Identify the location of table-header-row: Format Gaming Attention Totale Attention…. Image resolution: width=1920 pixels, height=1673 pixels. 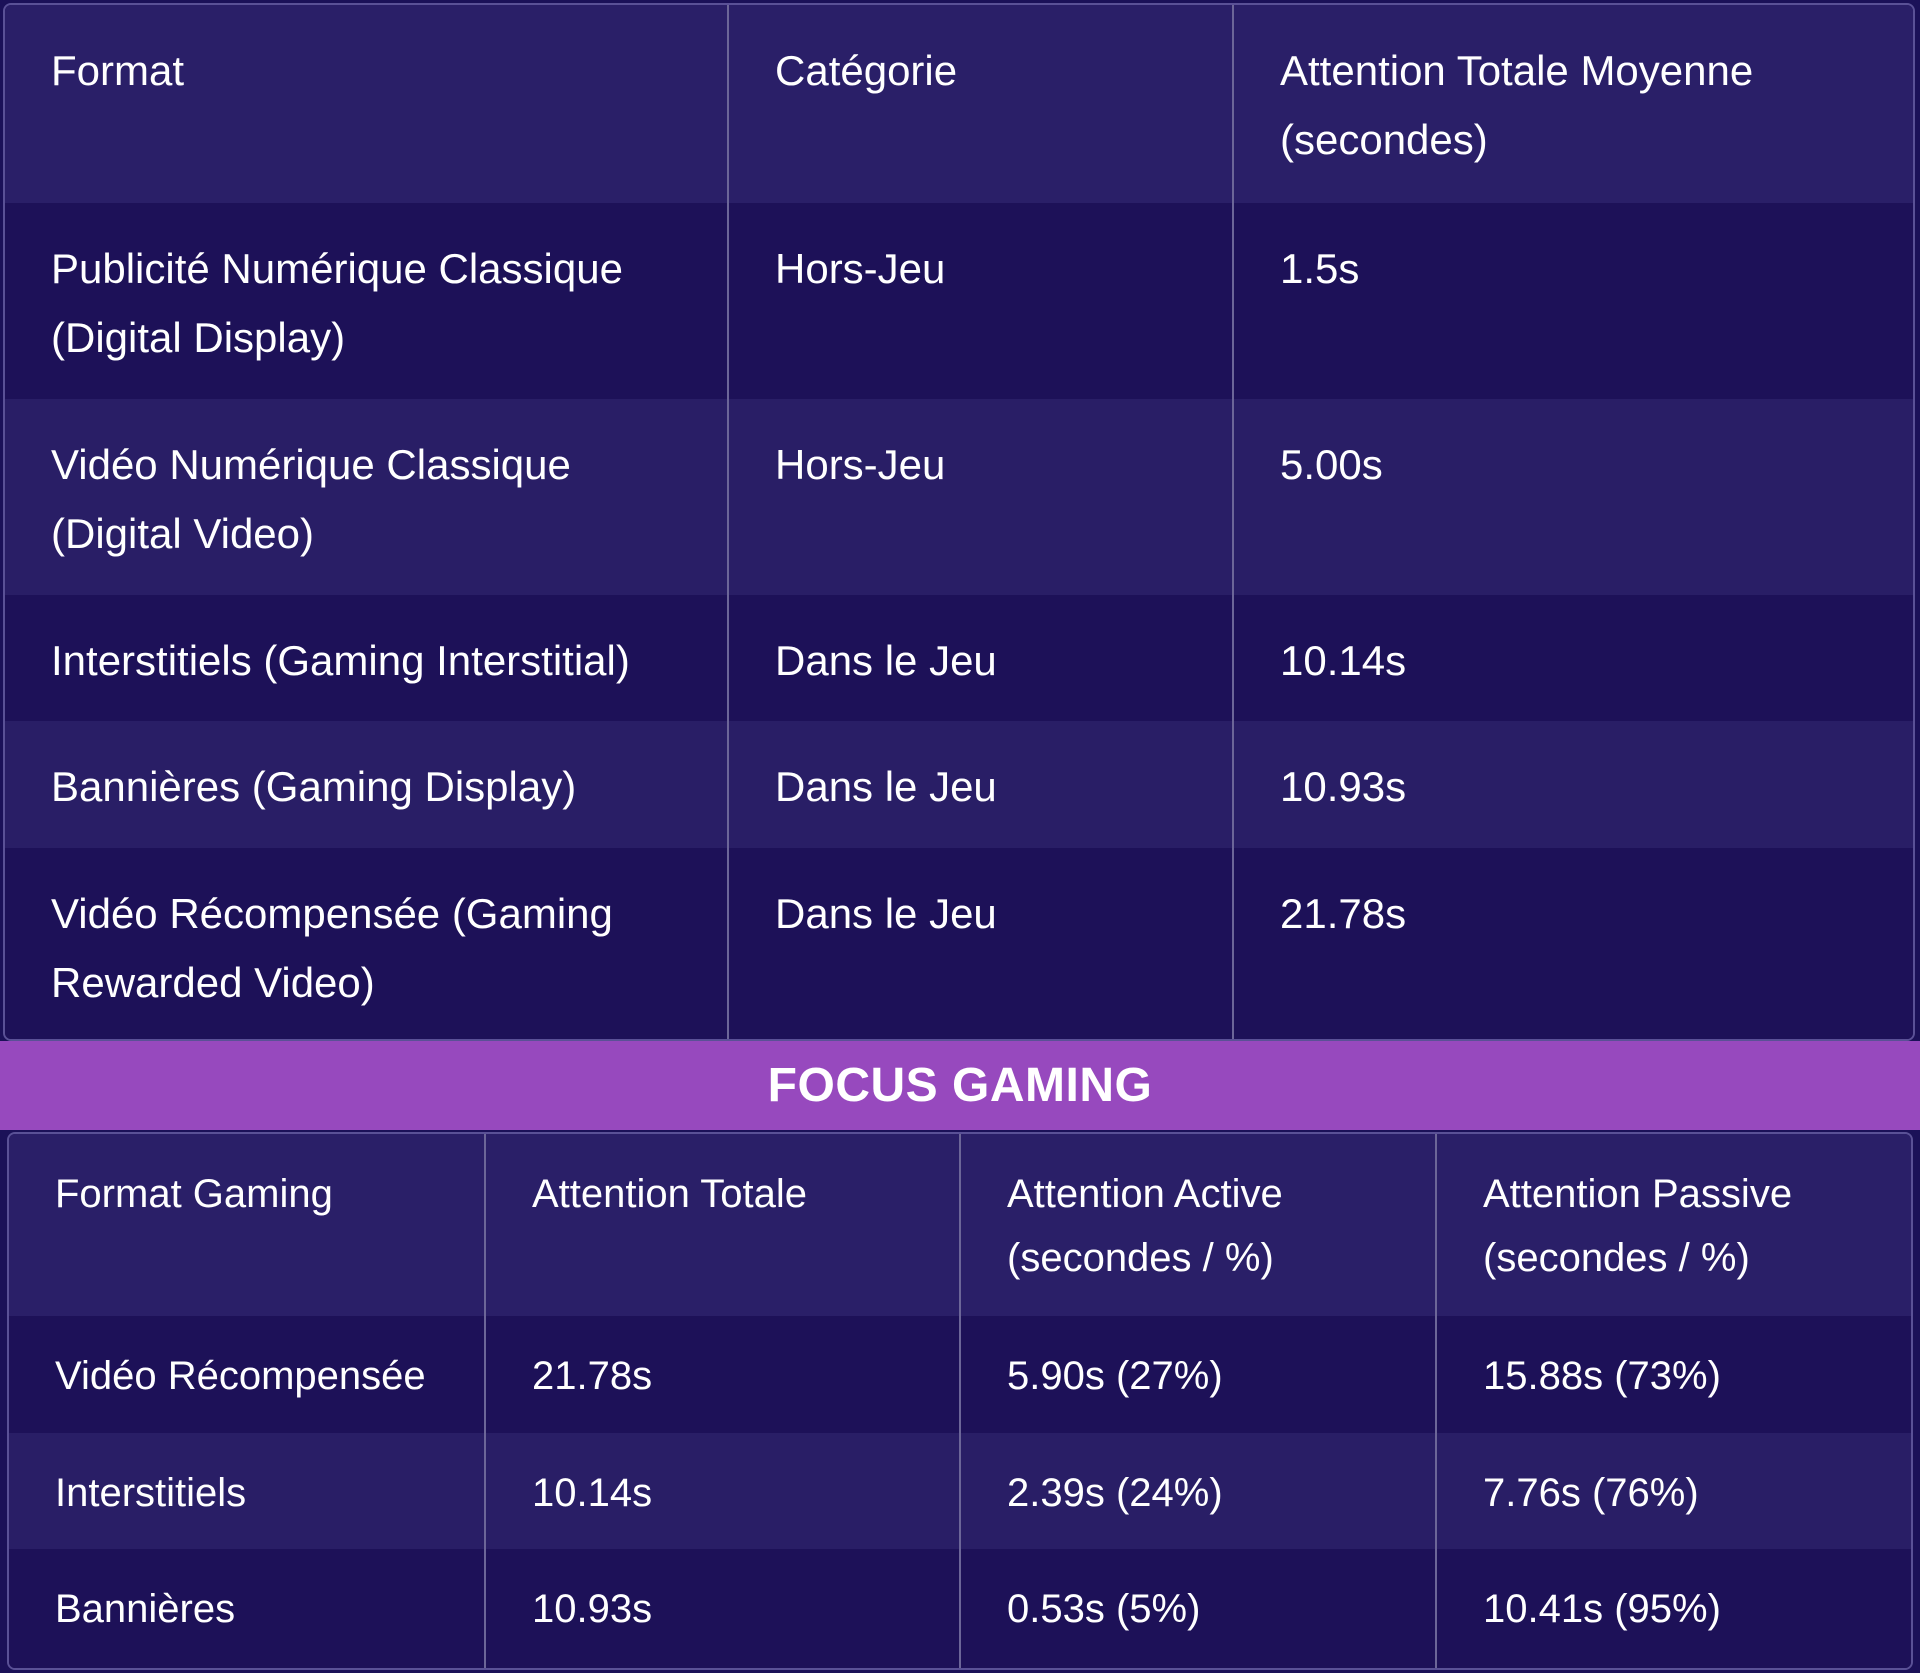
(960, 1225).